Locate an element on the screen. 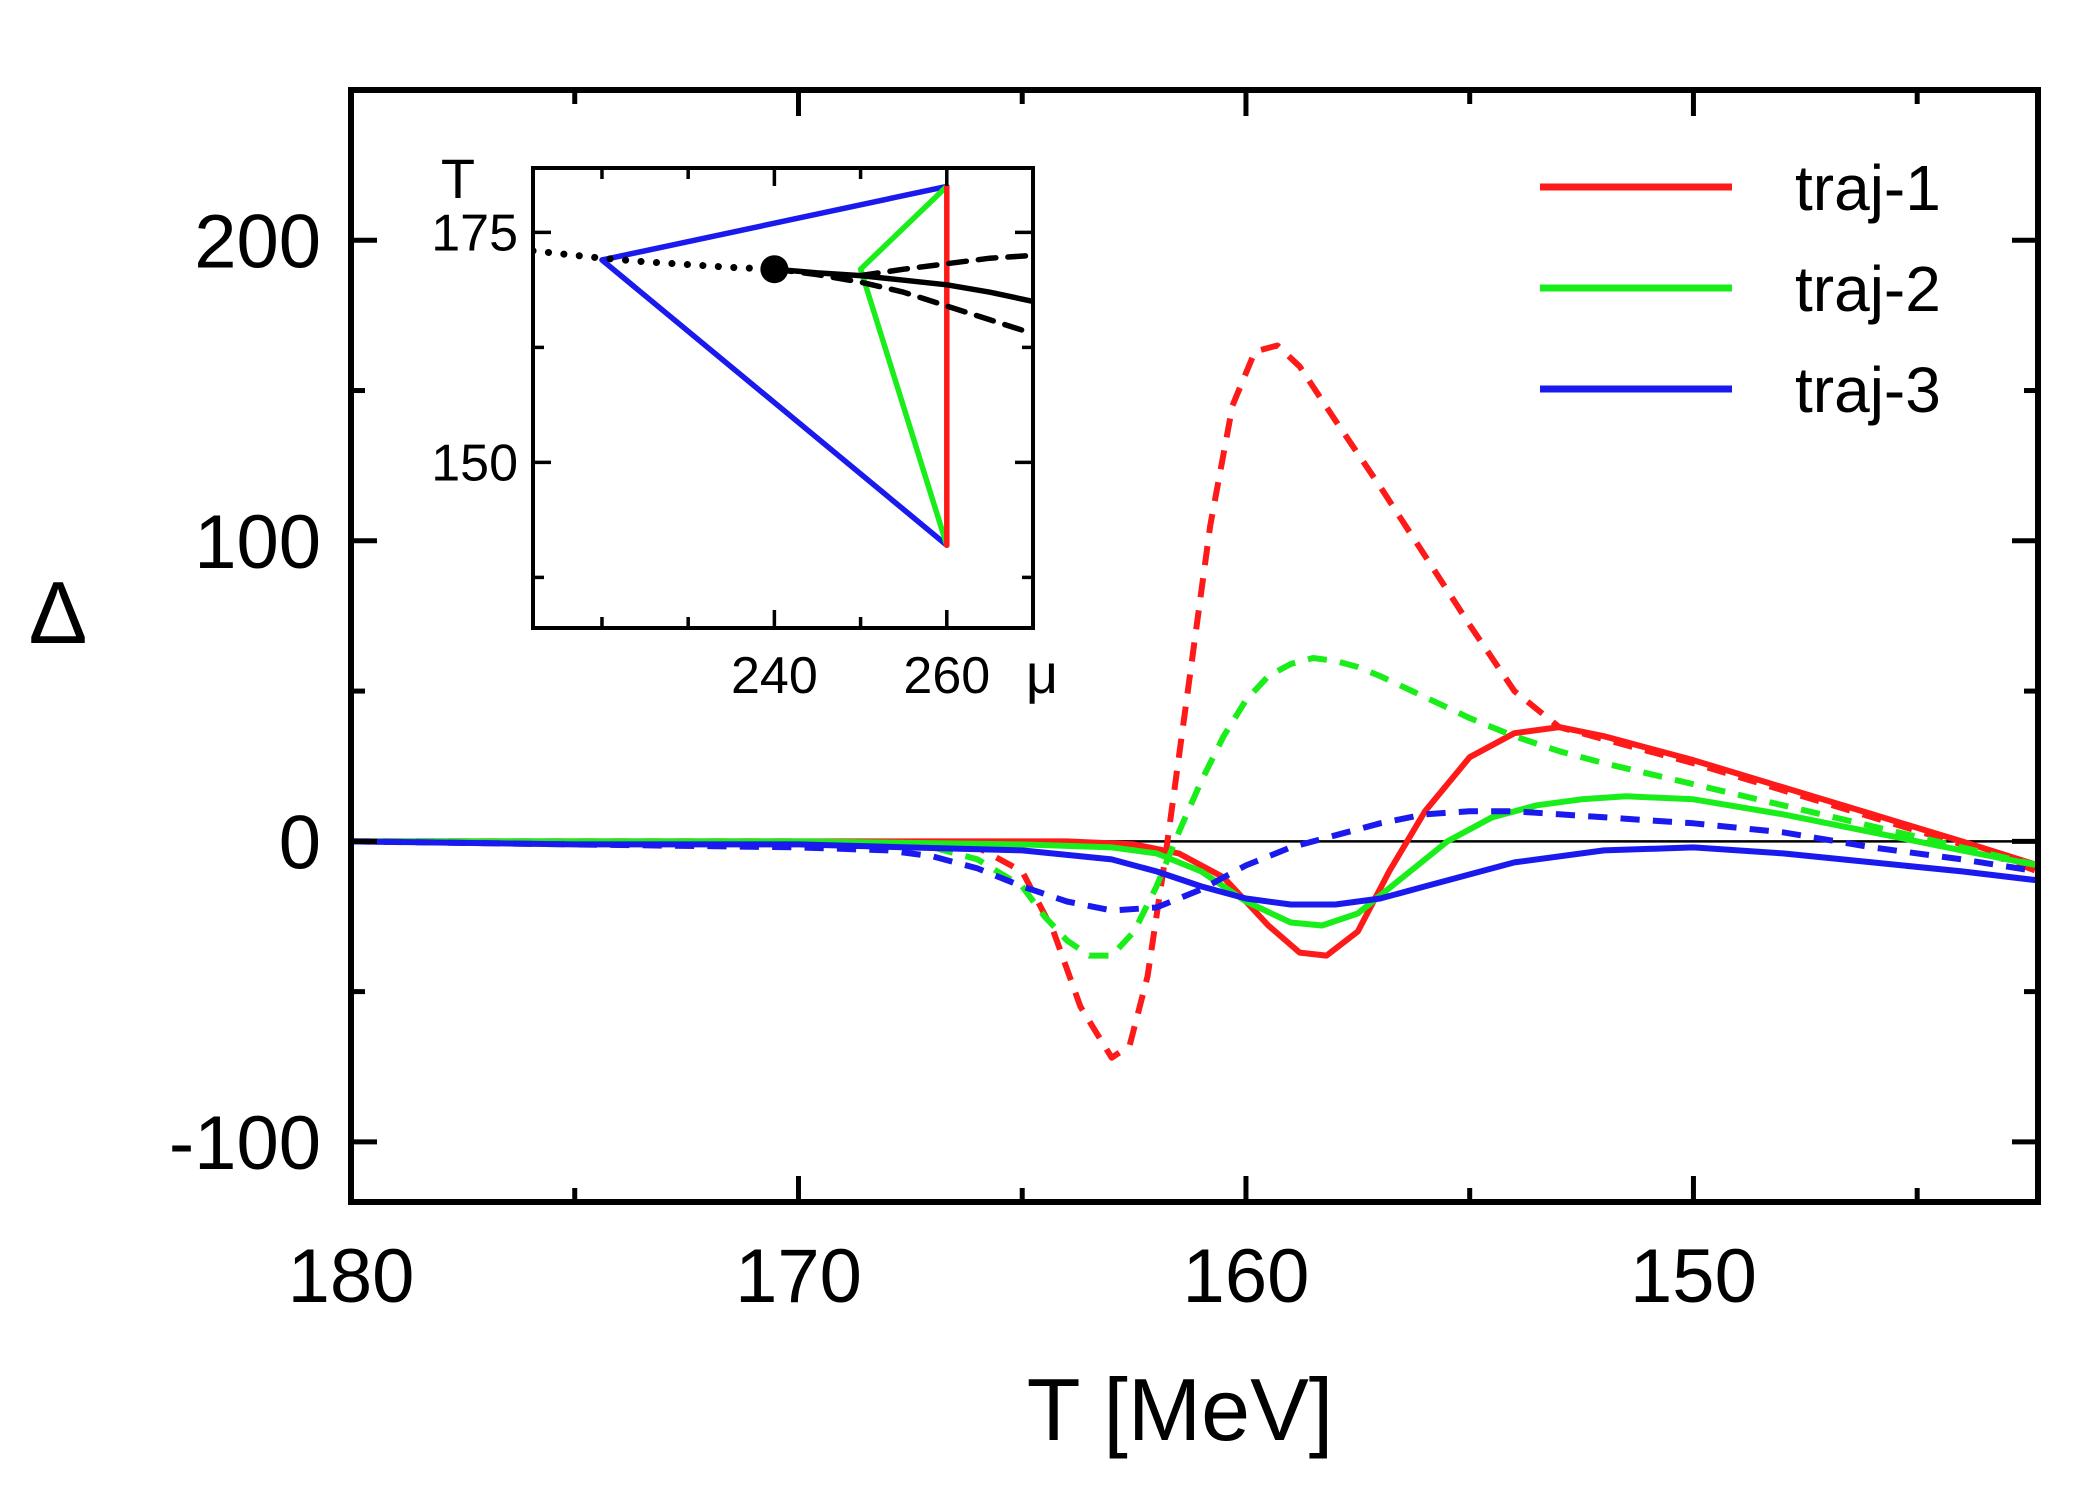 This screenshot has width=2100, height=1500. legend: traj-1 traj-2 traj-3 is located at coordinates (1740, 289).